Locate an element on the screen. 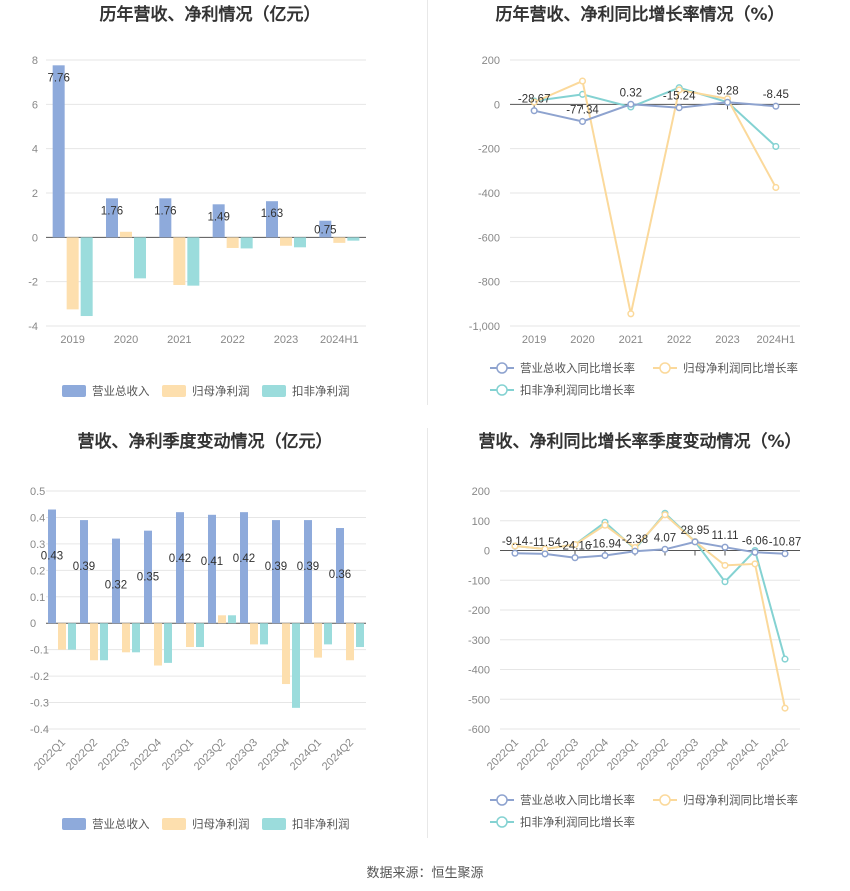 This screenshot has height=891, width=850. bar-2019-s1 is located at coordinates (72, 273).